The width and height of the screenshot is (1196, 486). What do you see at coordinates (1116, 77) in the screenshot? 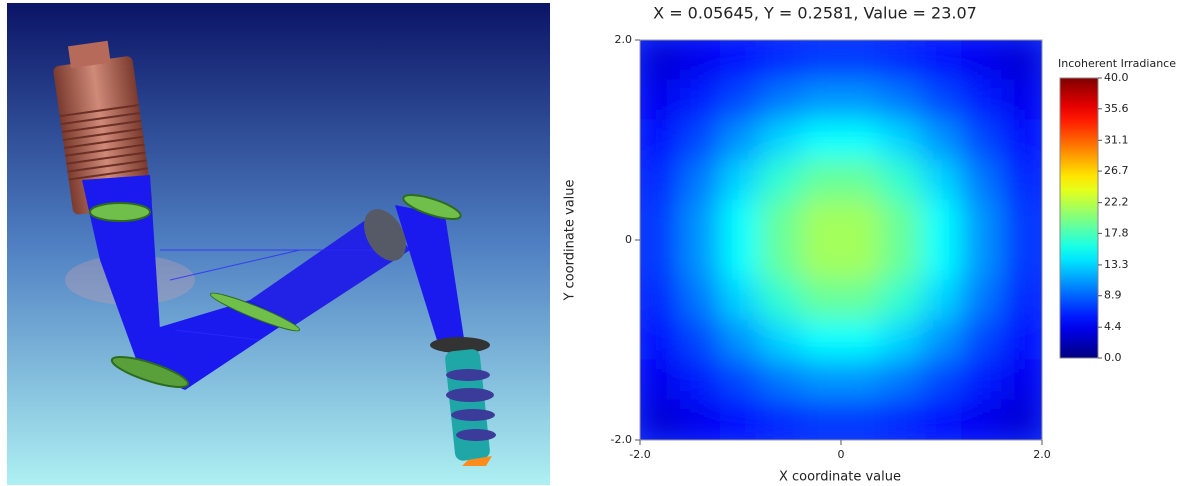
I see `colorbar-tick-label: 40.0` at bounding box center [1116, 77].